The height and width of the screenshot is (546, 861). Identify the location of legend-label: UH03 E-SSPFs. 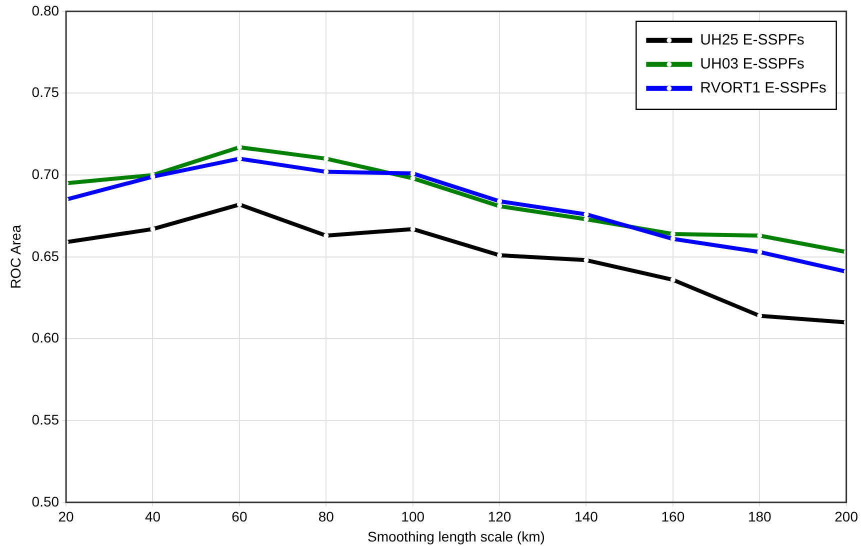
(752, 64).